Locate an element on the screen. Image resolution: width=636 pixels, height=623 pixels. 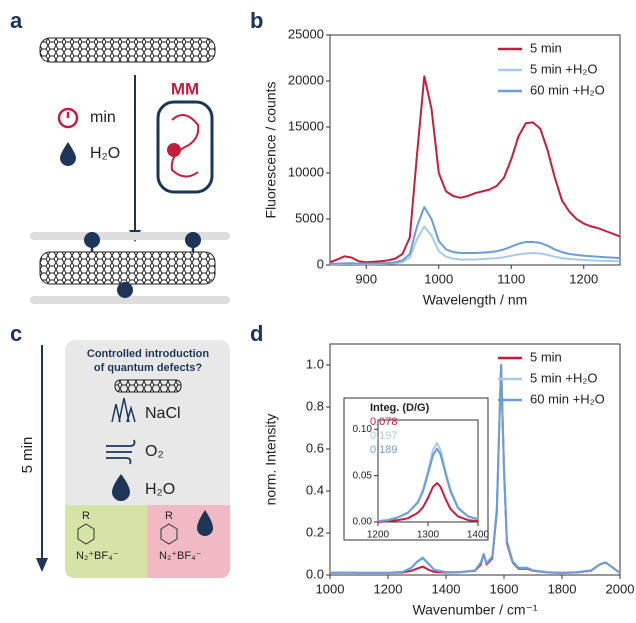
annotation: 0.078 is located at coordinates (384, 422).